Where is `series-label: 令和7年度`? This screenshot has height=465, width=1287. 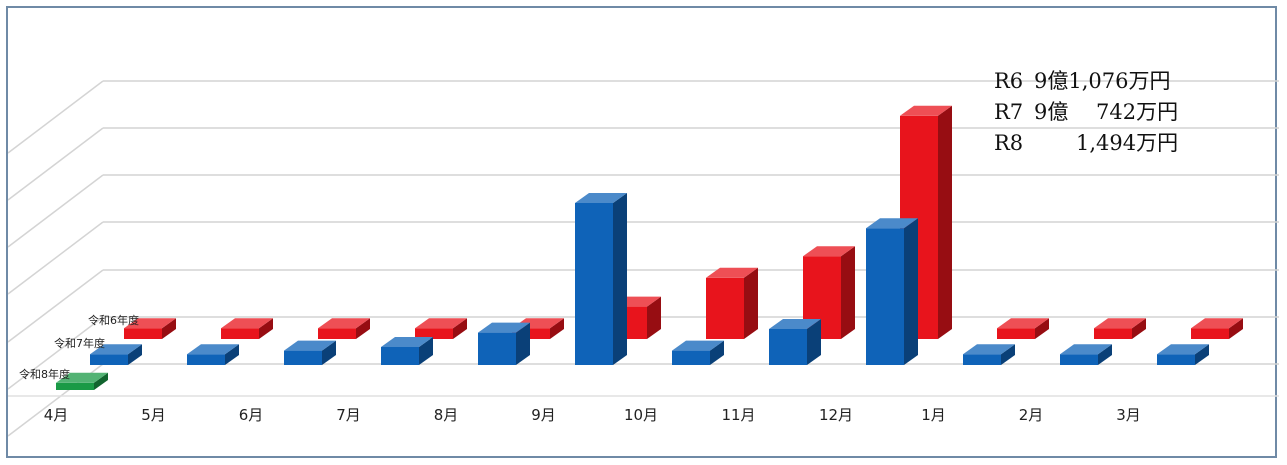
series-label: 令和7年度 is located at coordinates (79, 343).